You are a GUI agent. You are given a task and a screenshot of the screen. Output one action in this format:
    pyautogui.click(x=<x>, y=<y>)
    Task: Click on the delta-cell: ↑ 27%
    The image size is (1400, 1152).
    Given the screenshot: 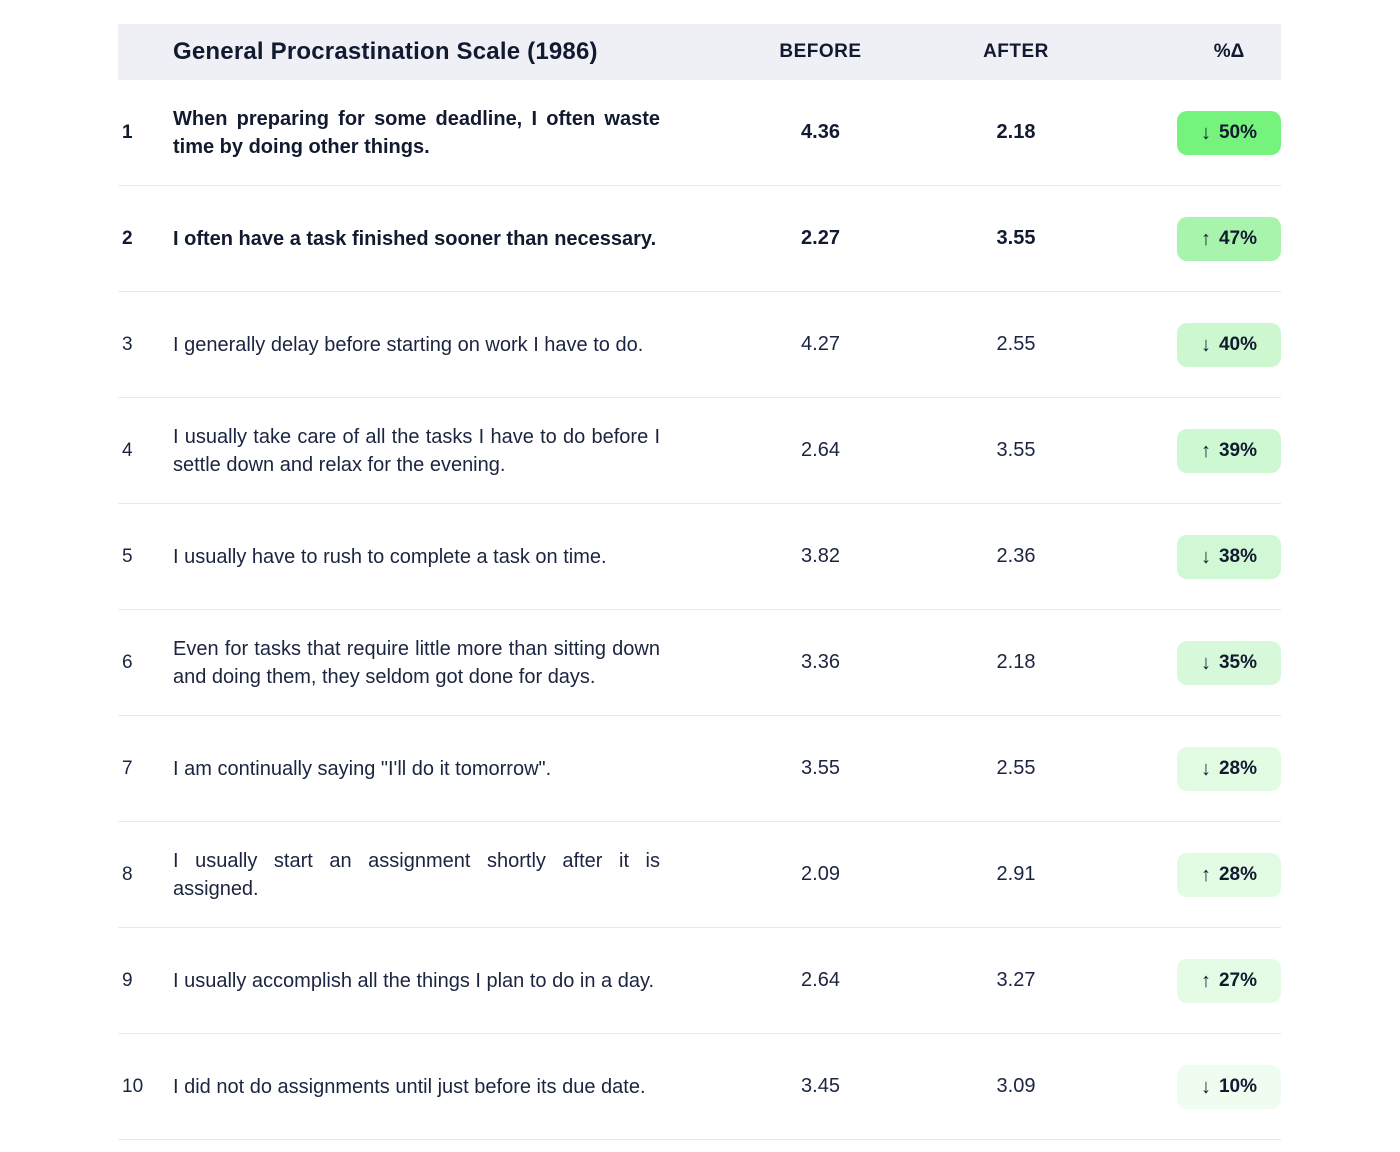 What is the action you would take?
    pyautogui.click(x=1177, y=980)
    